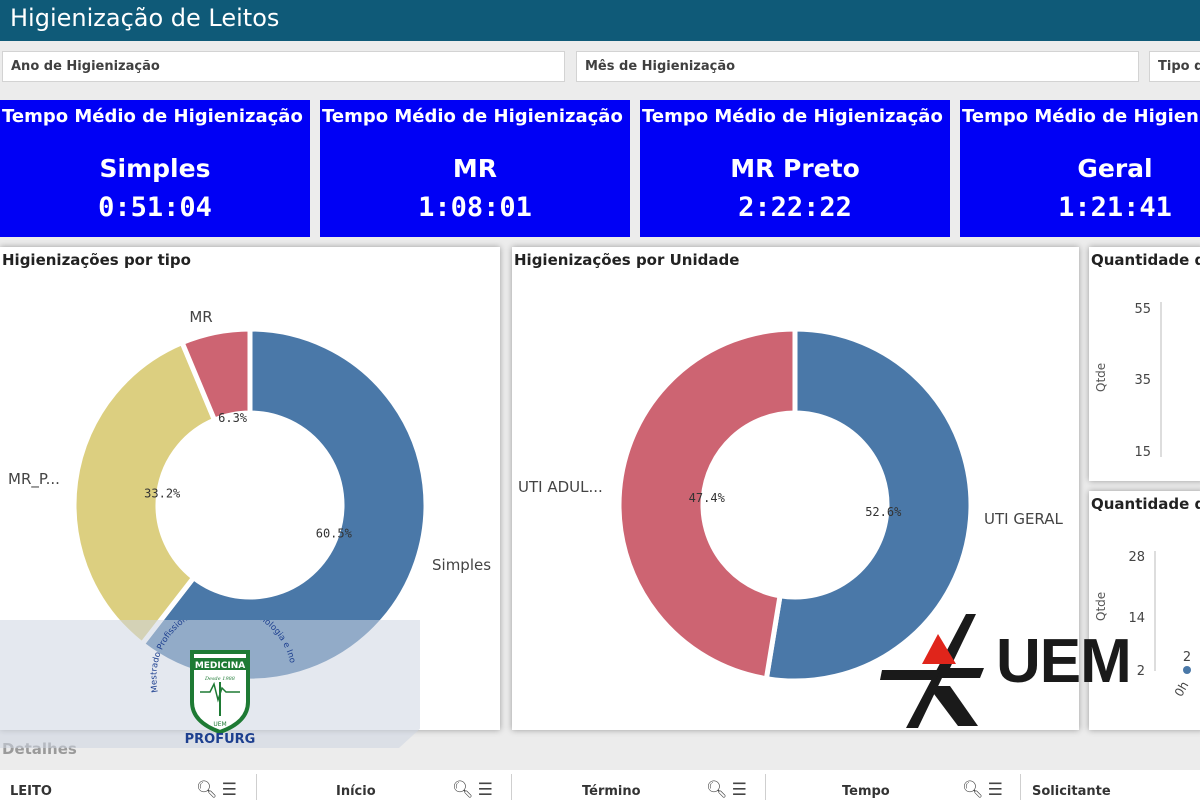 This screenshot has height=800, width=1200. I want to click on y-tick-label: 55, so click(1142, 309).